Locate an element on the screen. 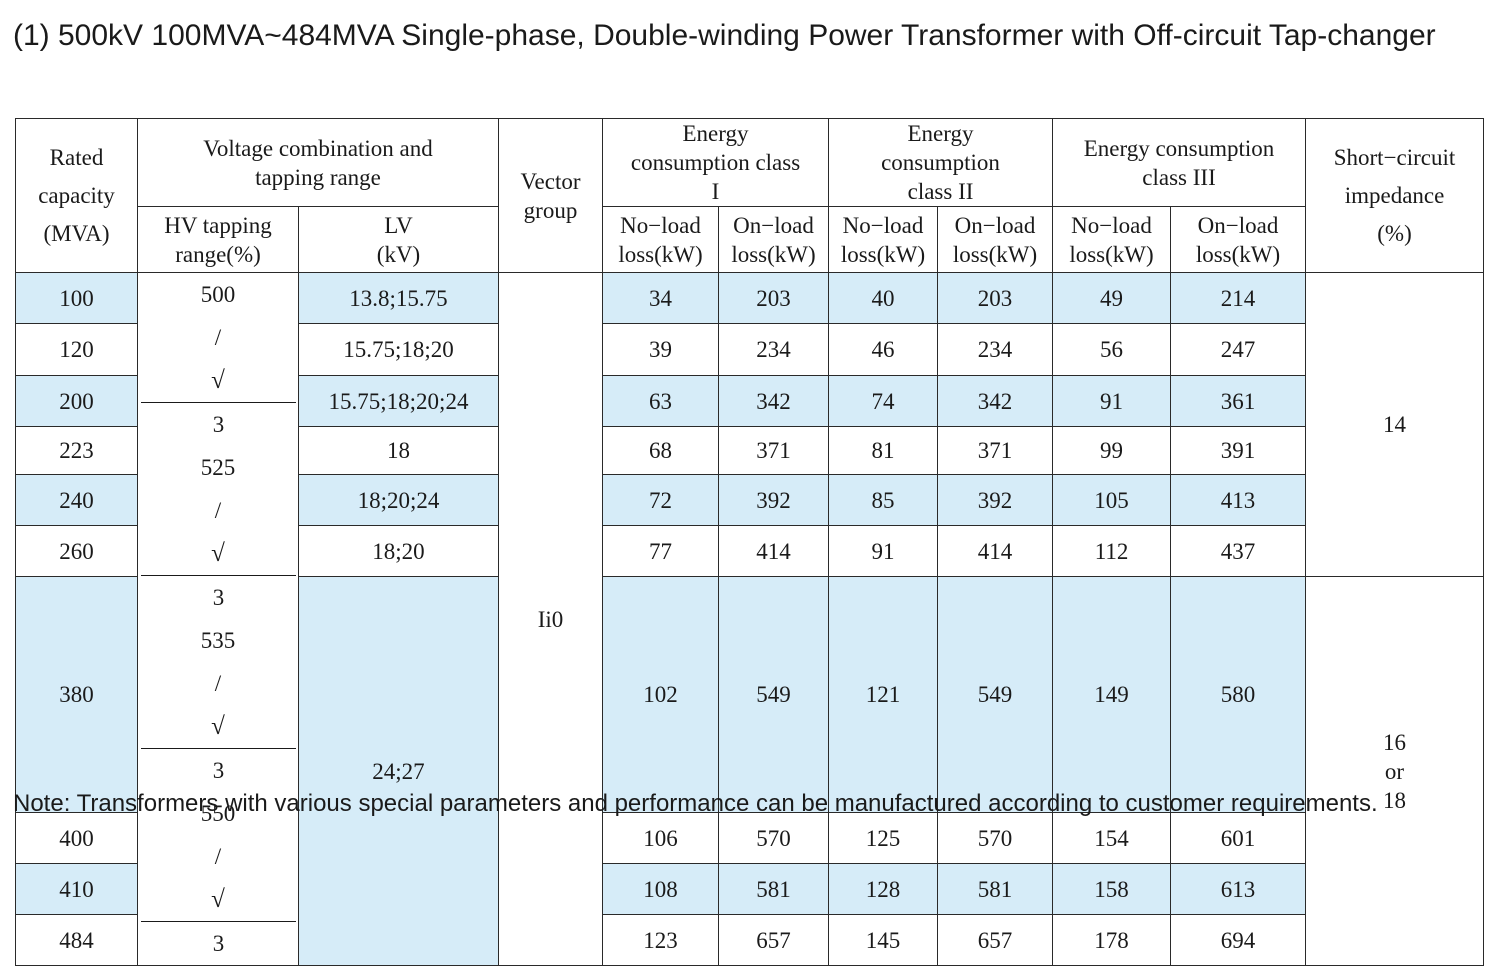 Image resolution: width=1500 pixels, height=966 pixels. impedance-cell-16-or-18: 16 or 18 is located at coordinates (1395, 771).